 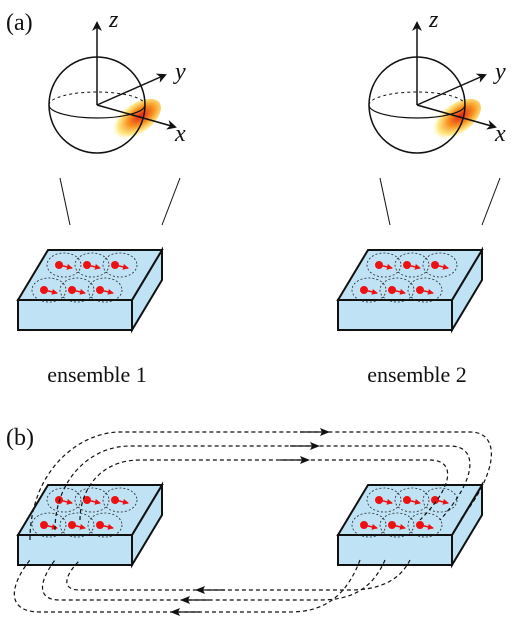 I want to click on panel-label: (b), so click(x=20, y=438).